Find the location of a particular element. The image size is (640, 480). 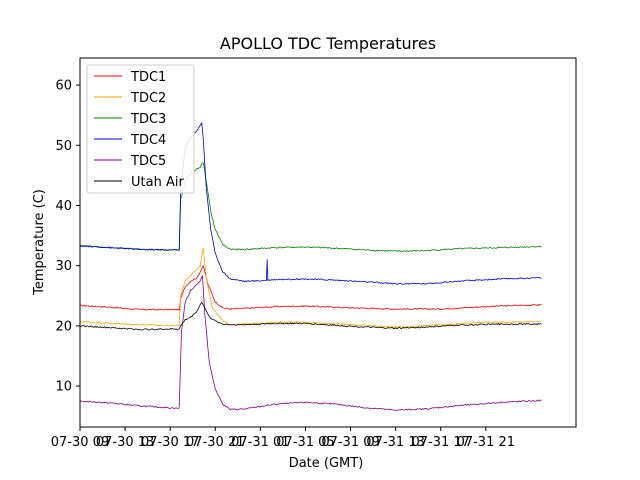

series-line-tdc2 is located at coordinates (310, 288).